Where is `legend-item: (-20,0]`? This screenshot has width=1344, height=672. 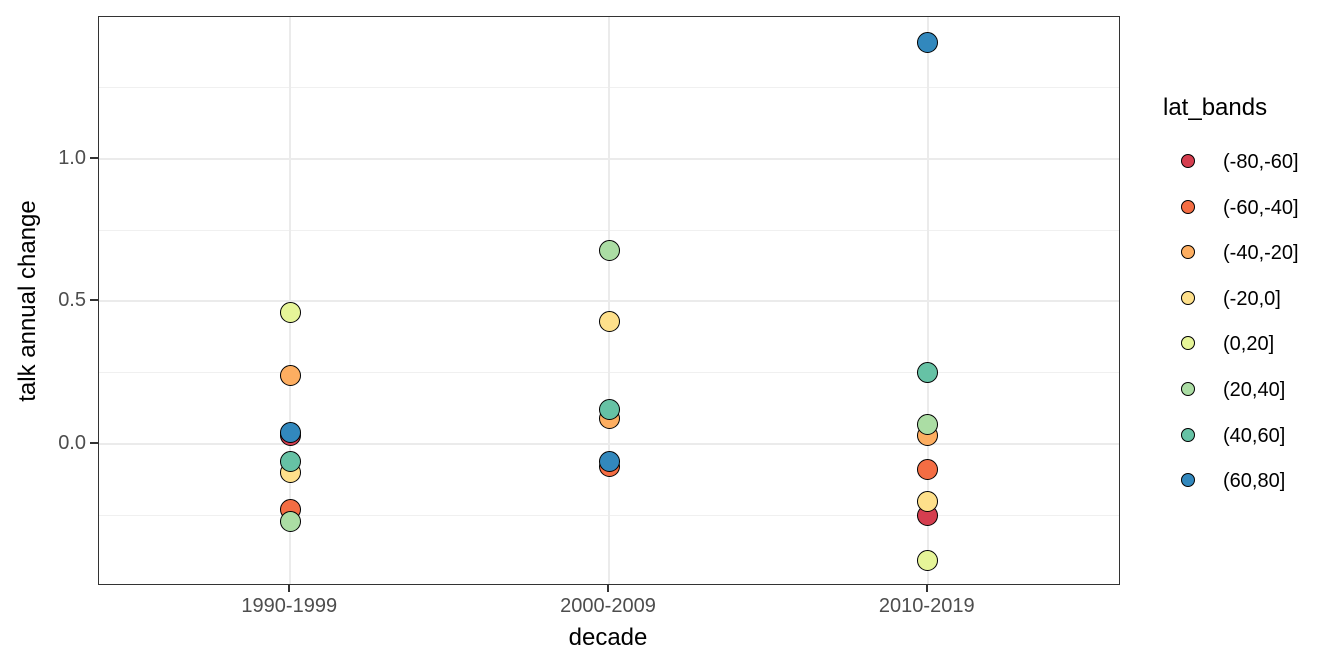 legend-item: (-20,0] is located at coordinates (1253, 298).